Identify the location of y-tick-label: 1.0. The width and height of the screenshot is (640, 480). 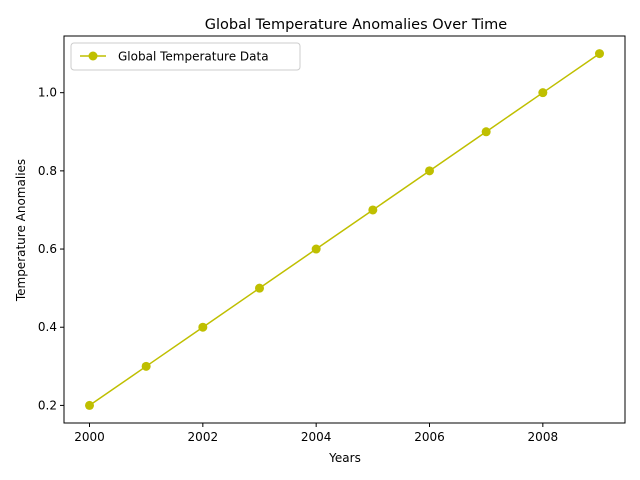
(47, 93).